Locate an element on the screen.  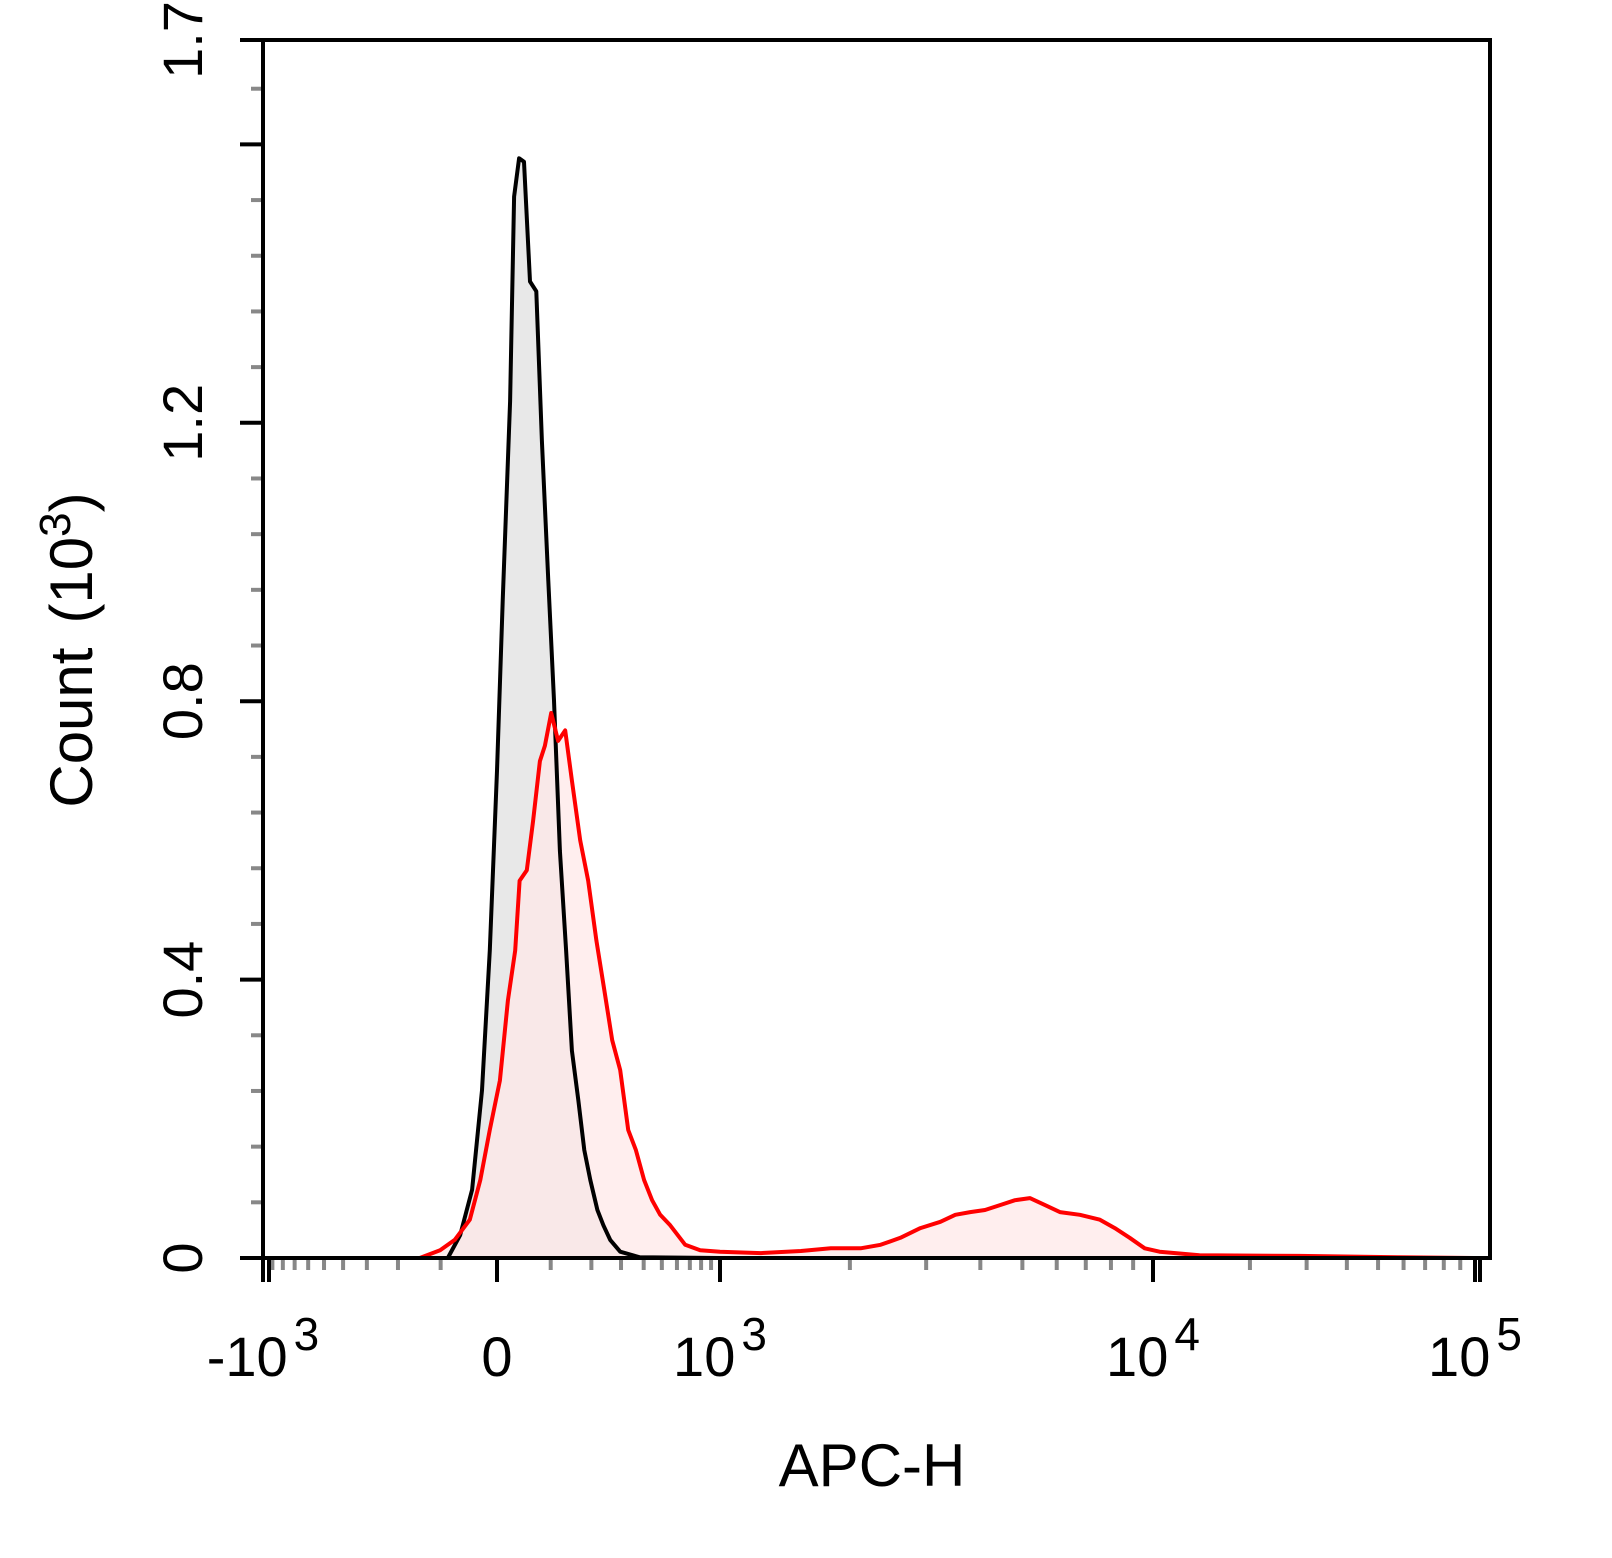
x-tick-base: 0 is located at coordinates (496, 1356).